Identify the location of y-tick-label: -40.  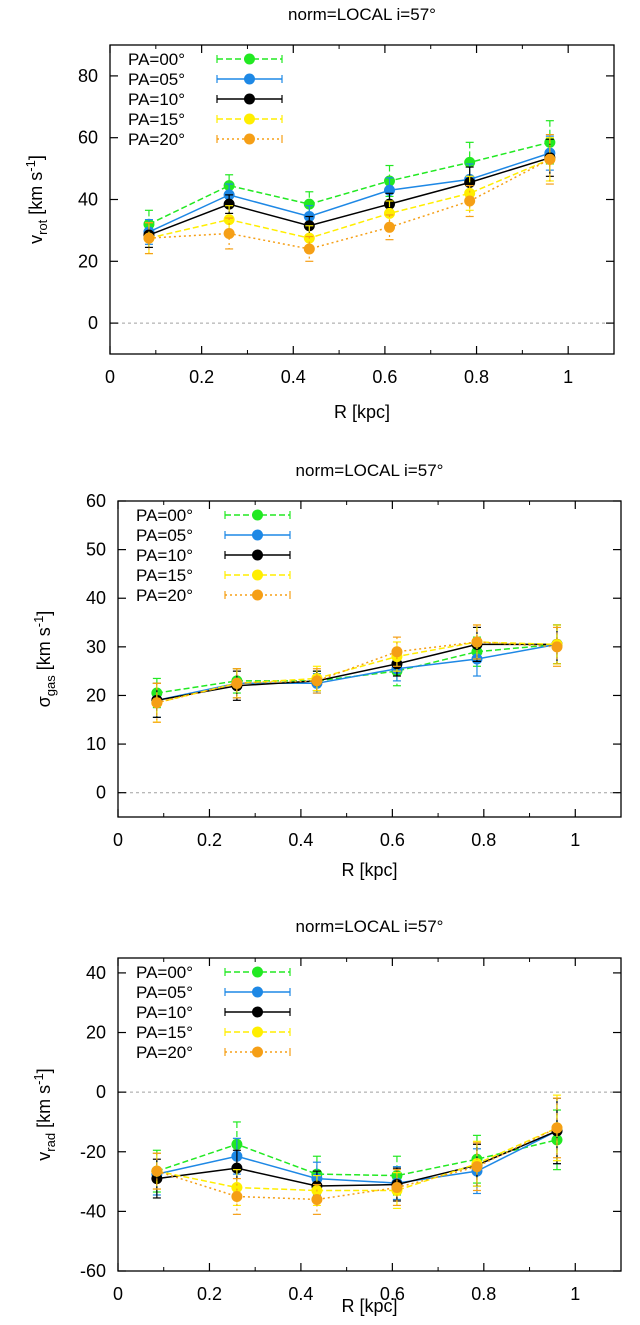
(93, 1211).